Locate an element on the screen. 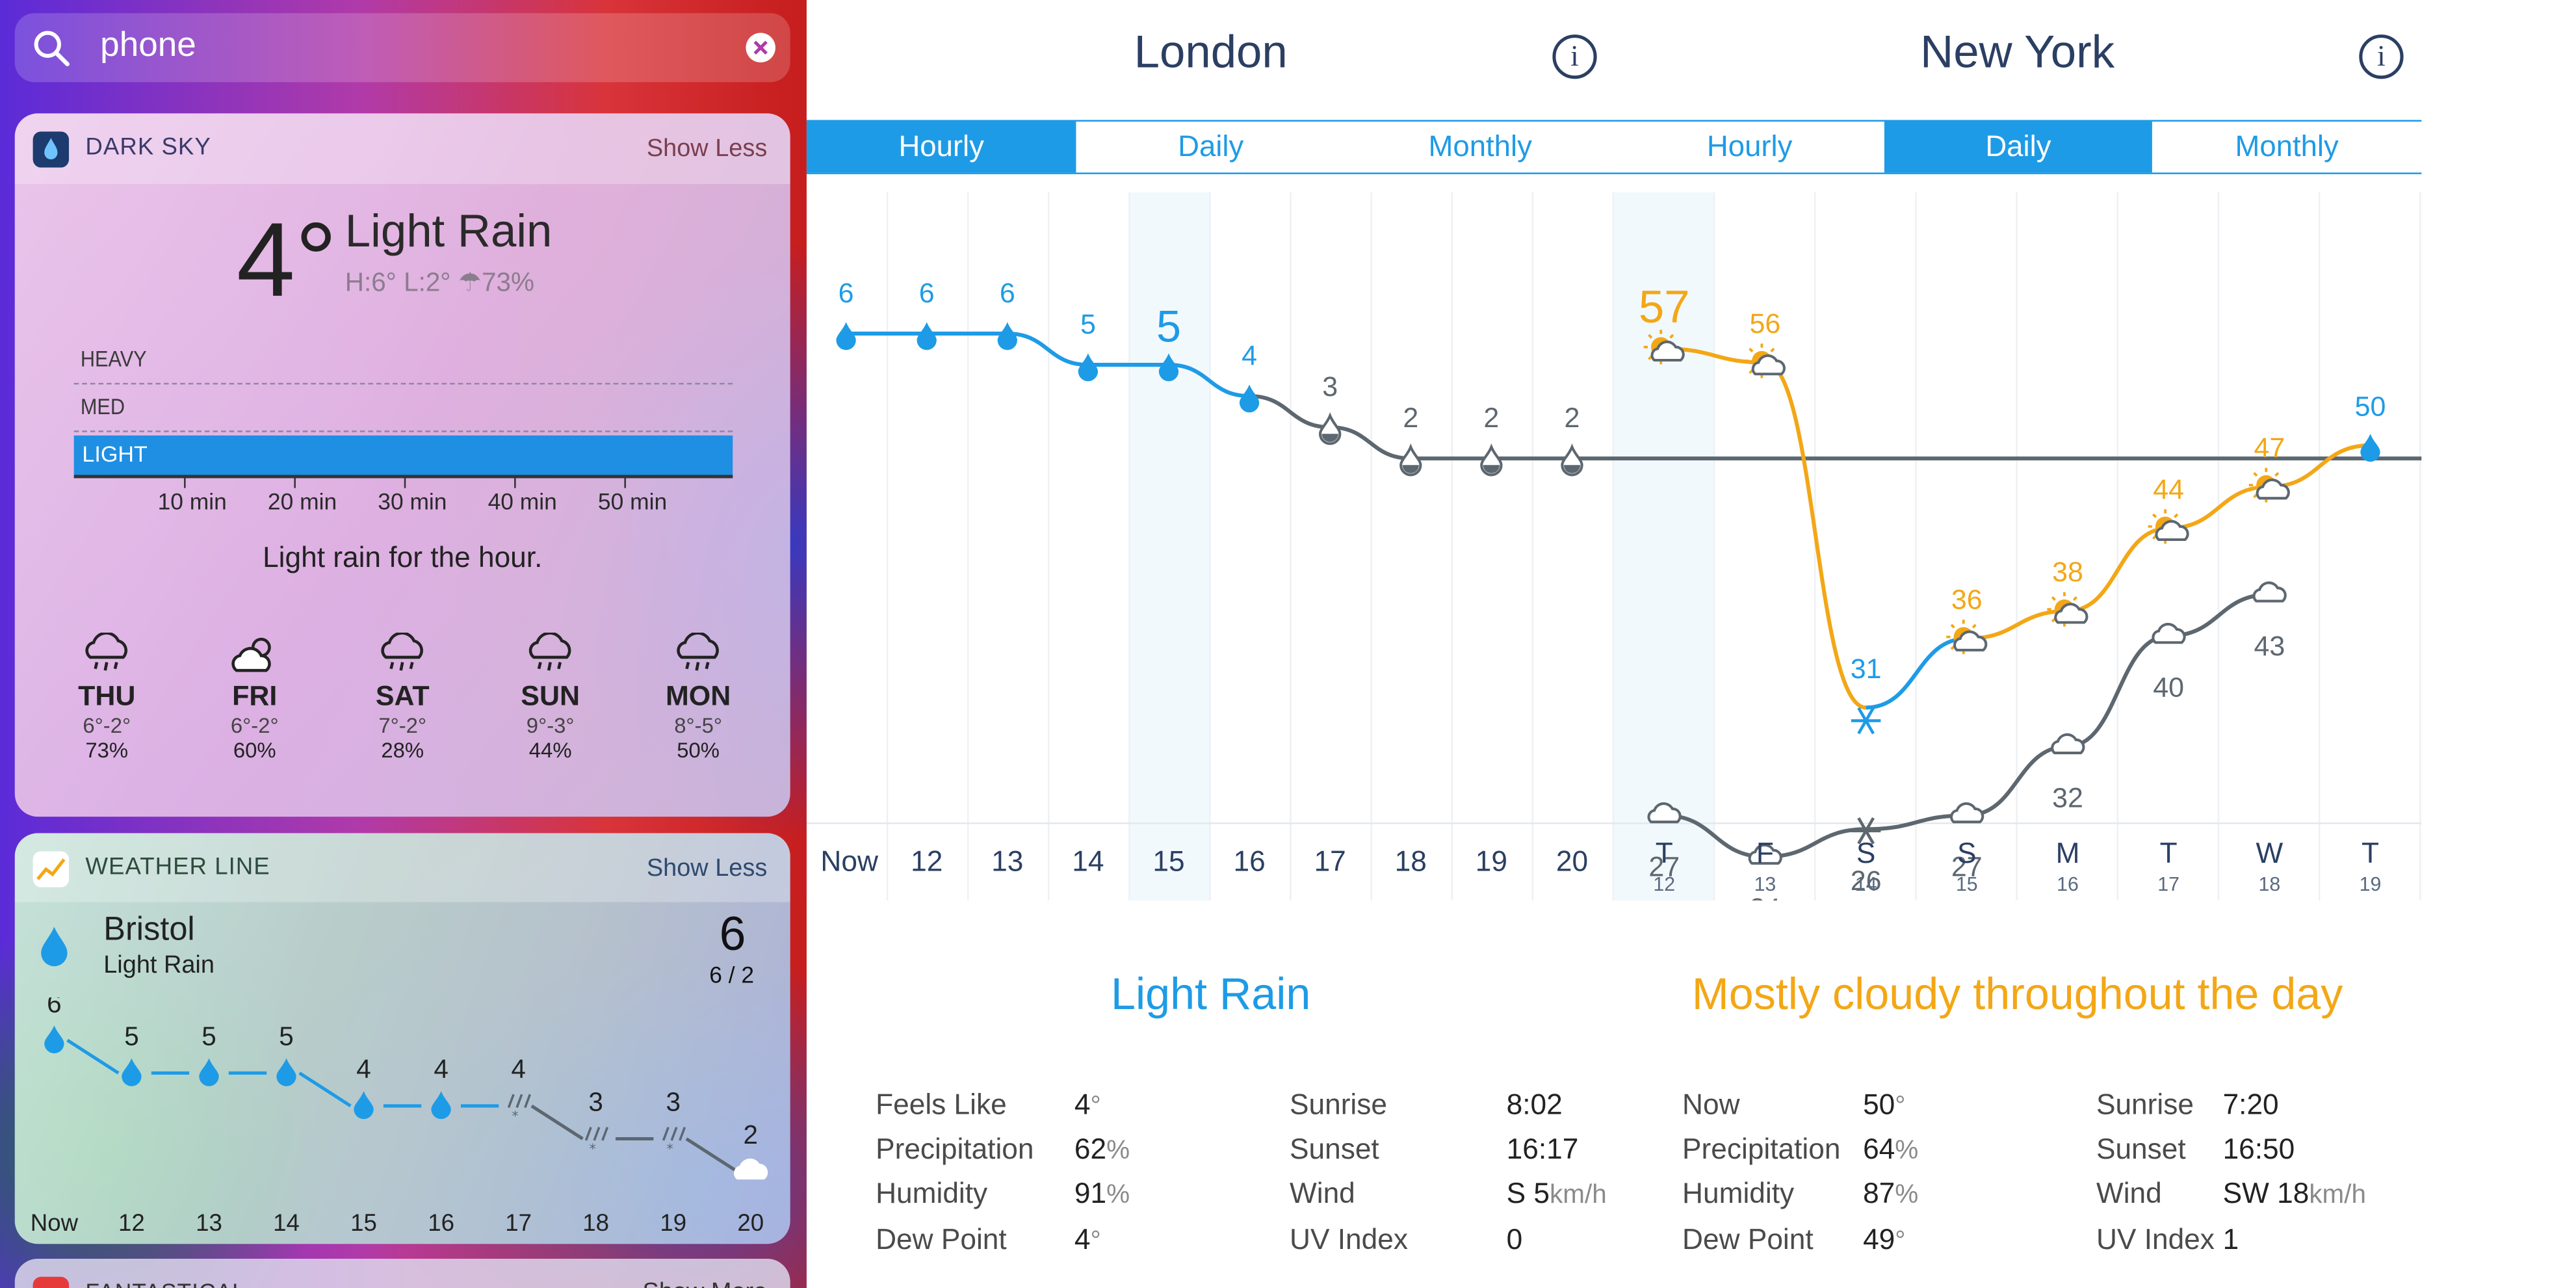 Image resolution: width=2576 pixels, height=1288 pixels. hi-lo-temps: H:6° L:2° is located at coordinates (398, 283).